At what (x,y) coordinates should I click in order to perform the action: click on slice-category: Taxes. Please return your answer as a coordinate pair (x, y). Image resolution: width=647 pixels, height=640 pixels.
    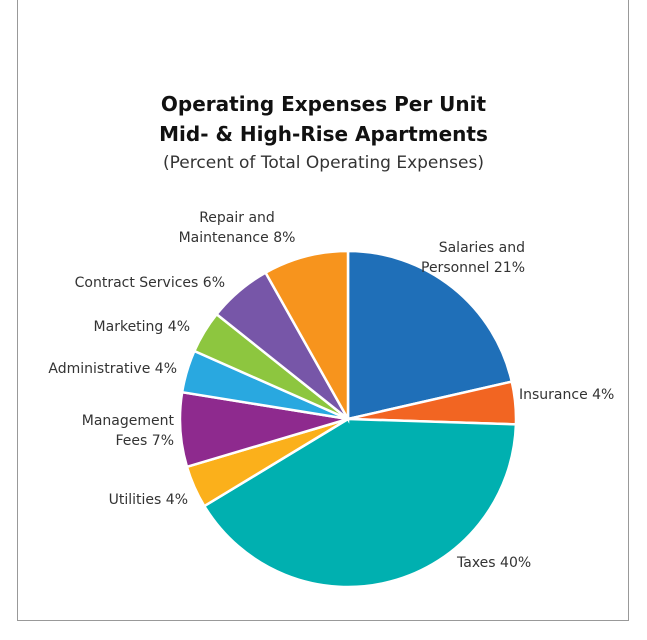
    Looking at the image, I should click on (476, 563).